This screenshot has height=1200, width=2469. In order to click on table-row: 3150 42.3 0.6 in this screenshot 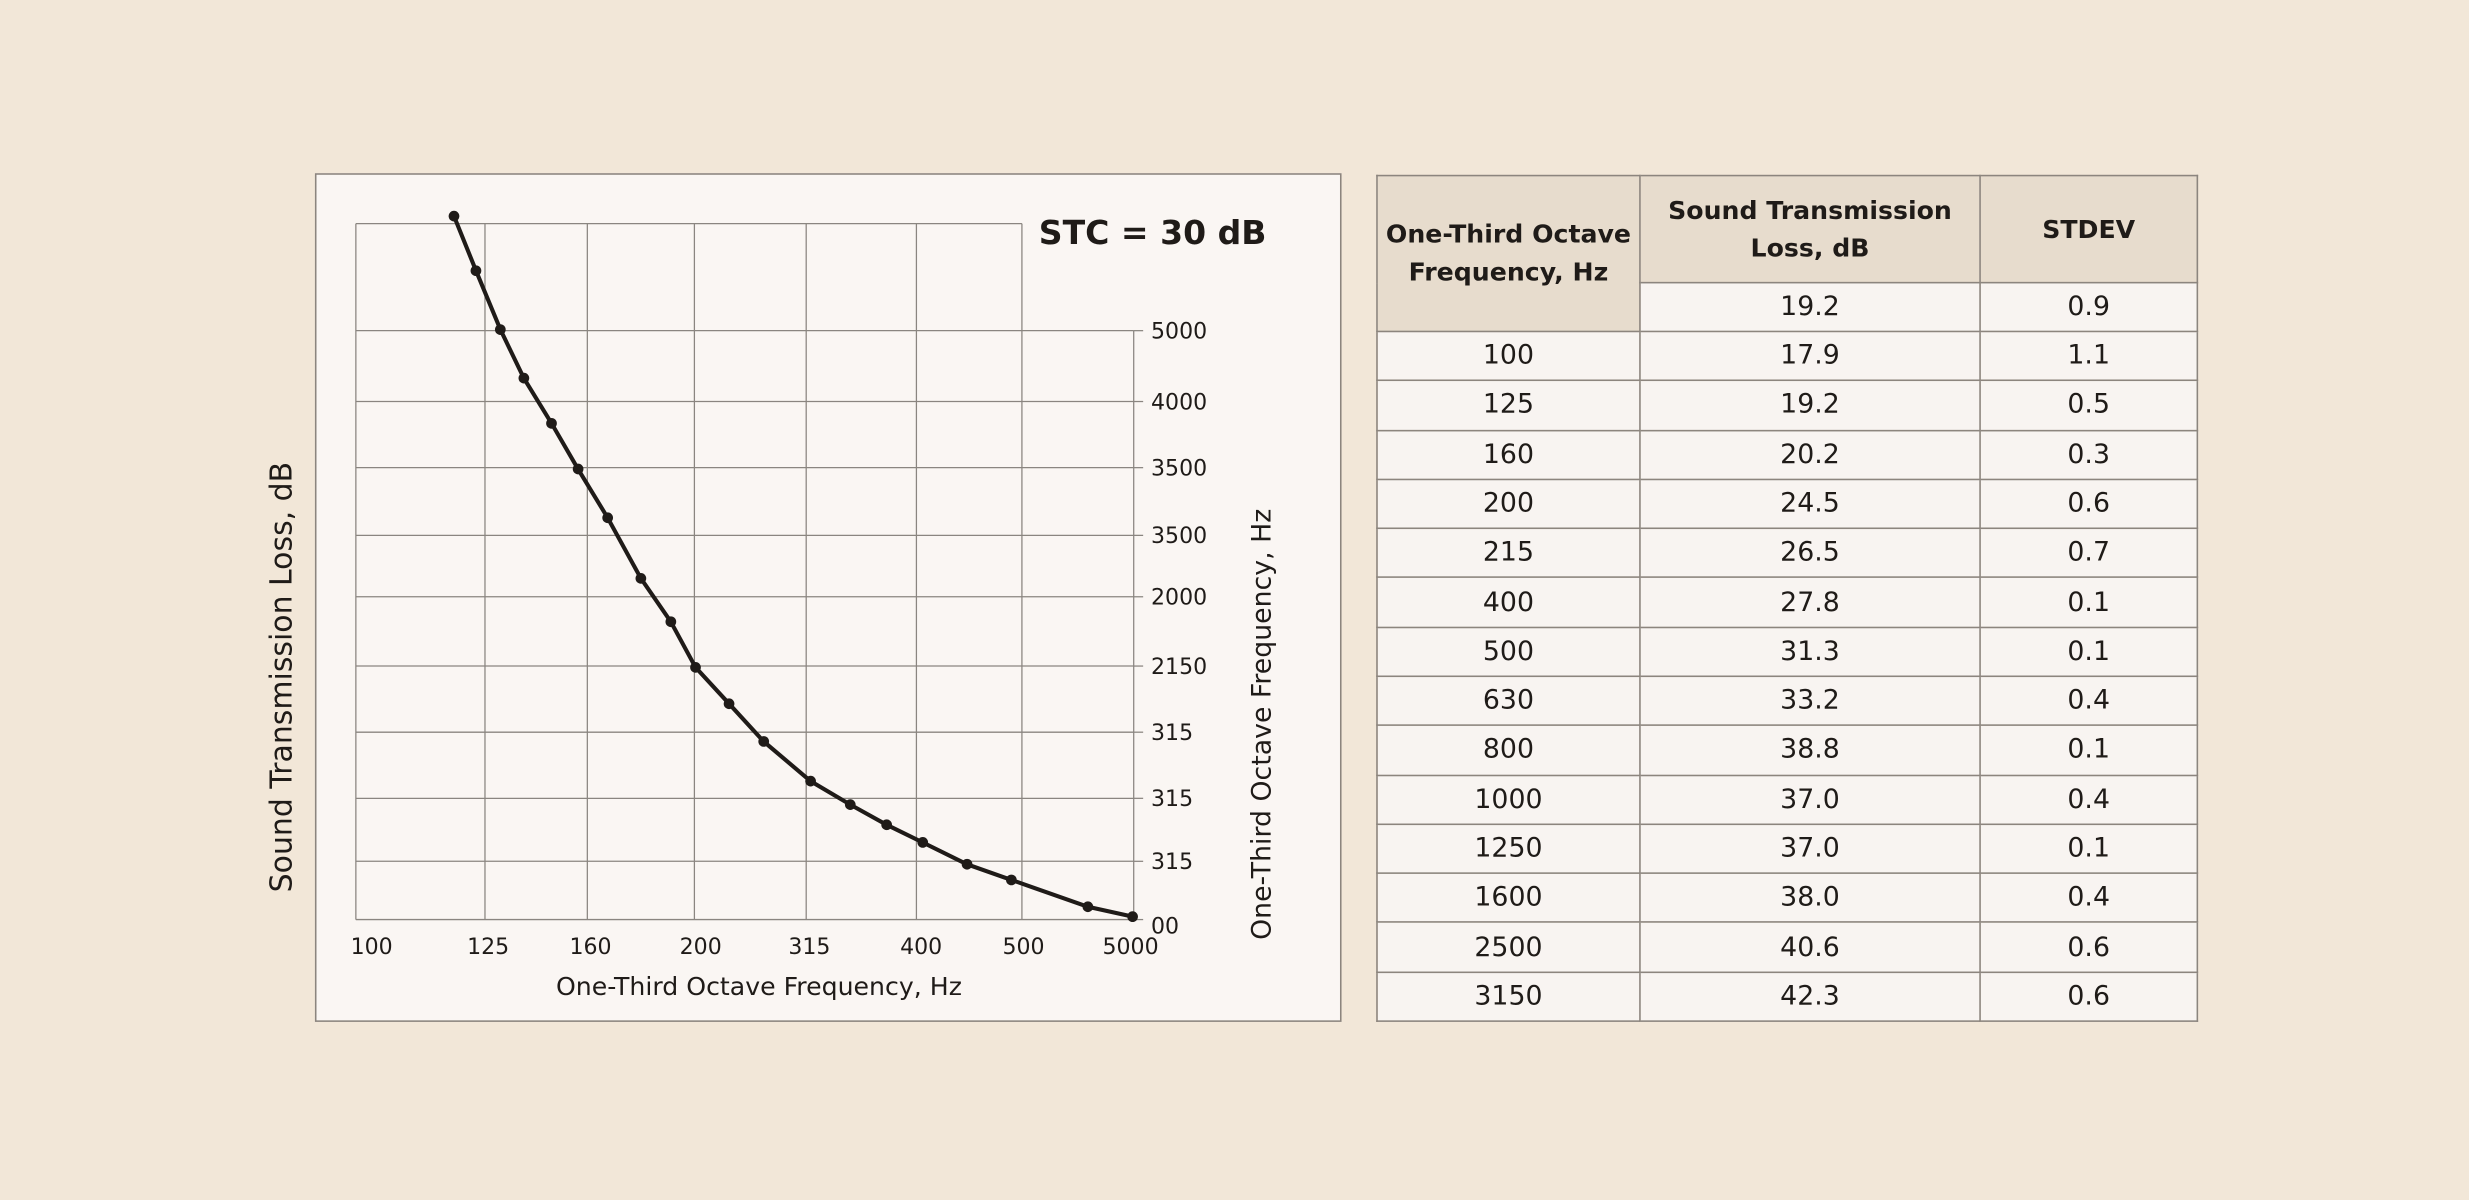, I will do `click(1787, 996)`.